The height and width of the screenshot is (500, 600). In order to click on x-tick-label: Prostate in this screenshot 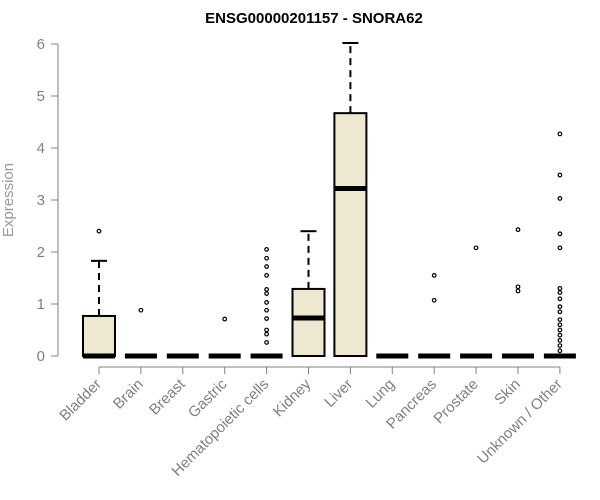, I will do `click(456, 402)`.